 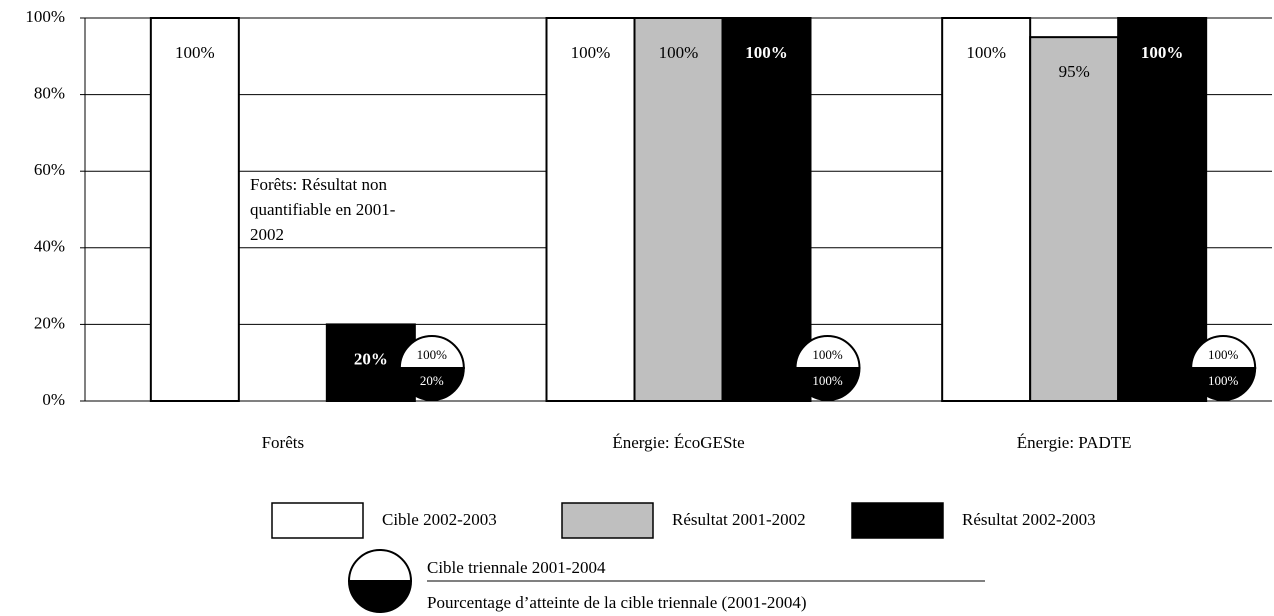 I want to click on legend-attainment-half, so click(x=380, y=596).